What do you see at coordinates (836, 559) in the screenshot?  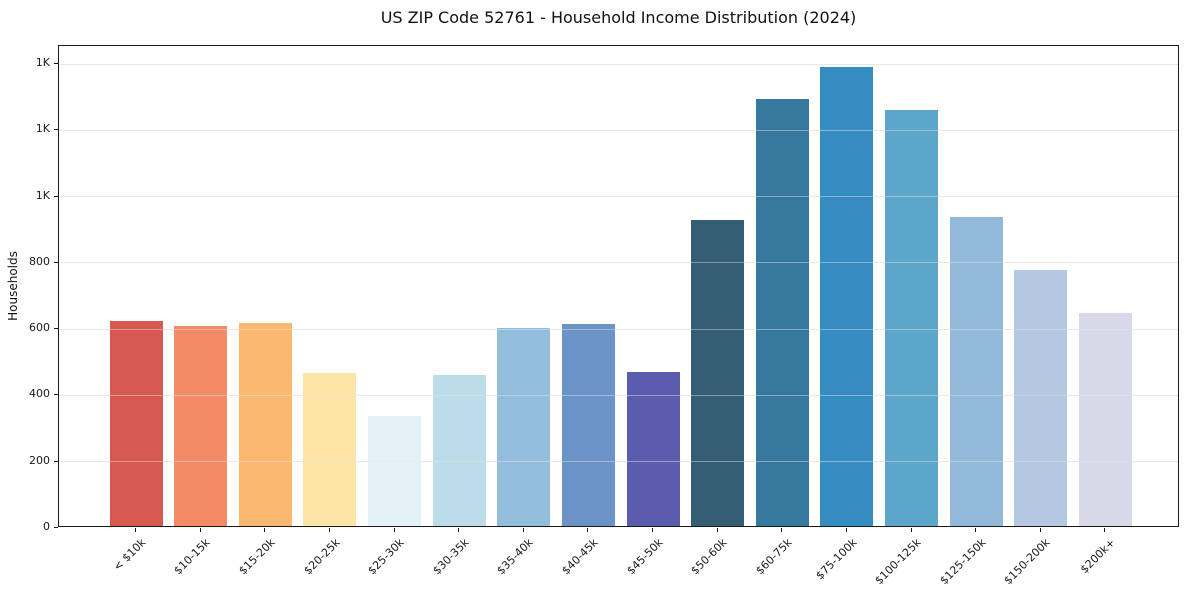 I see `x-tick-label: $75-100k` at bounding box center [836, 559].